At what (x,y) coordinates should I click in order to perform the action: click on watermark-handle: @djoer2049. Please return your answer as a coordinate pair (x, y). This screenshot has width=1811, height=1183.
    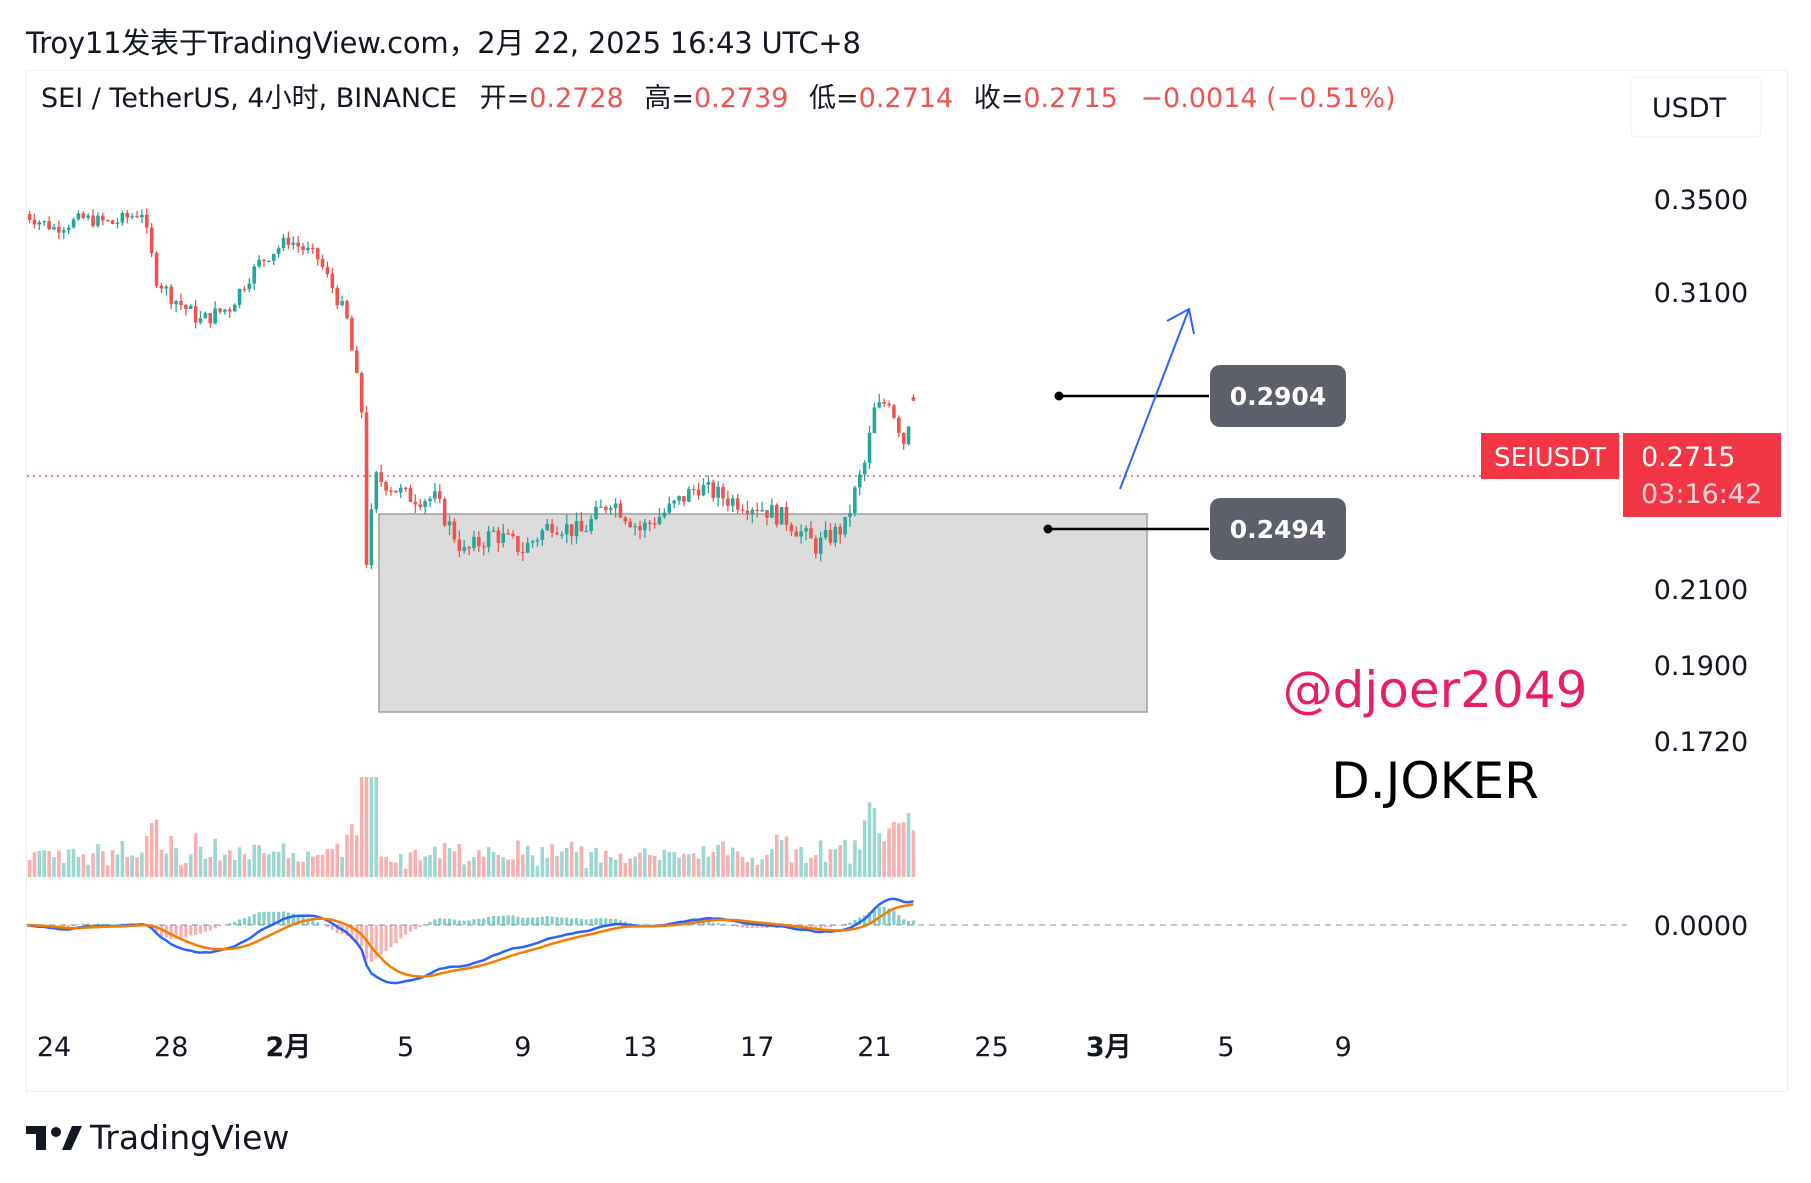
    Looking at the image, I should click on (1435, 690).